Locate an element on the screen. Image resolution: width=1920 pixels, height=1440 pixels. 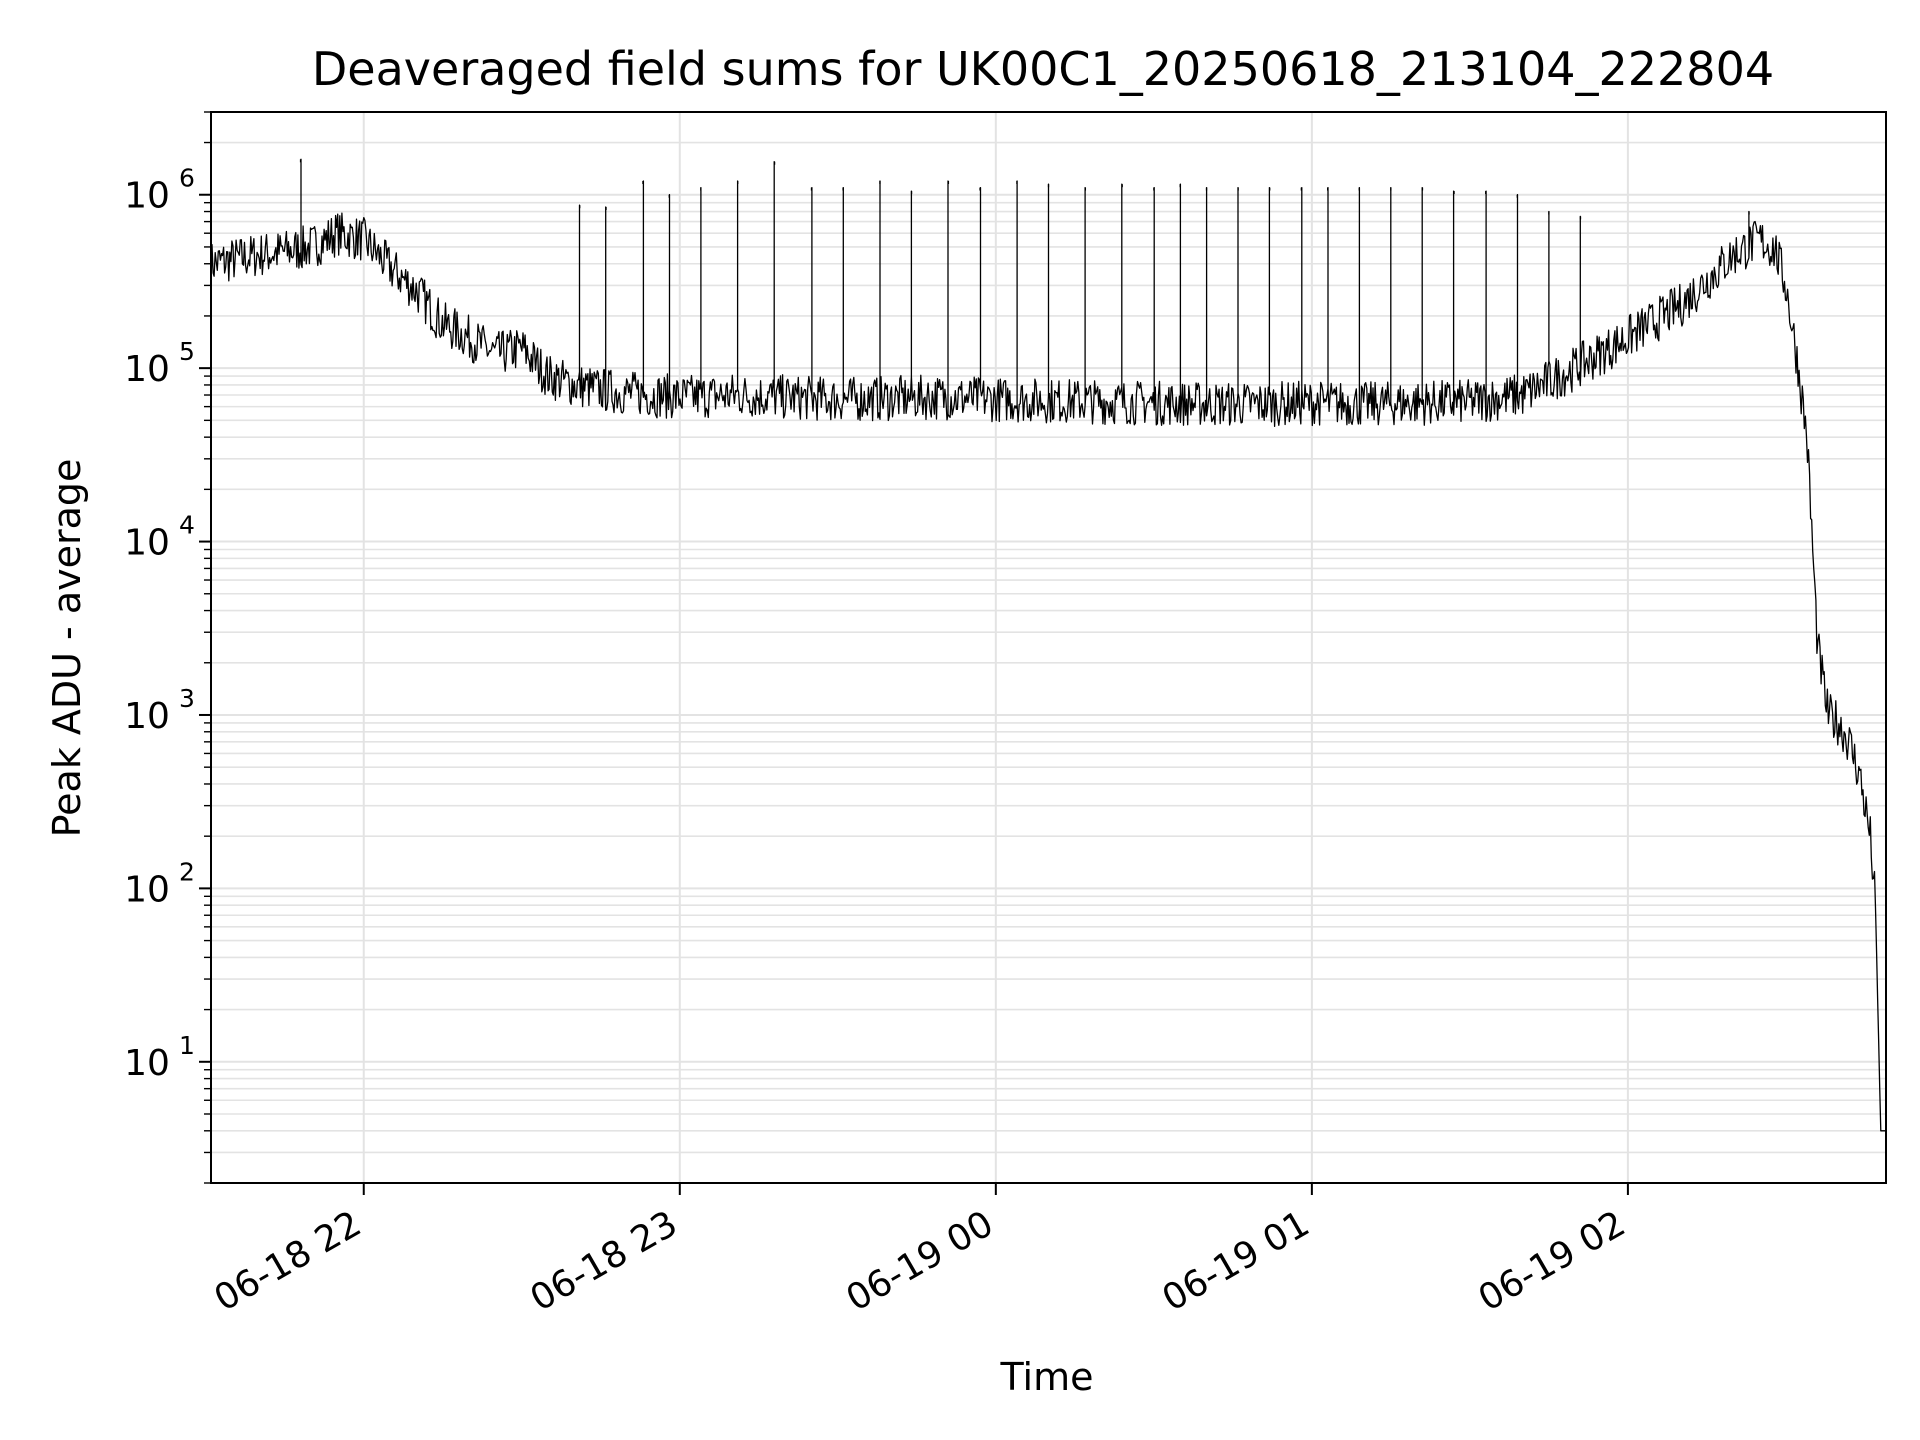
y-tick-exponent: 2 is located at coordinates (187, 871).